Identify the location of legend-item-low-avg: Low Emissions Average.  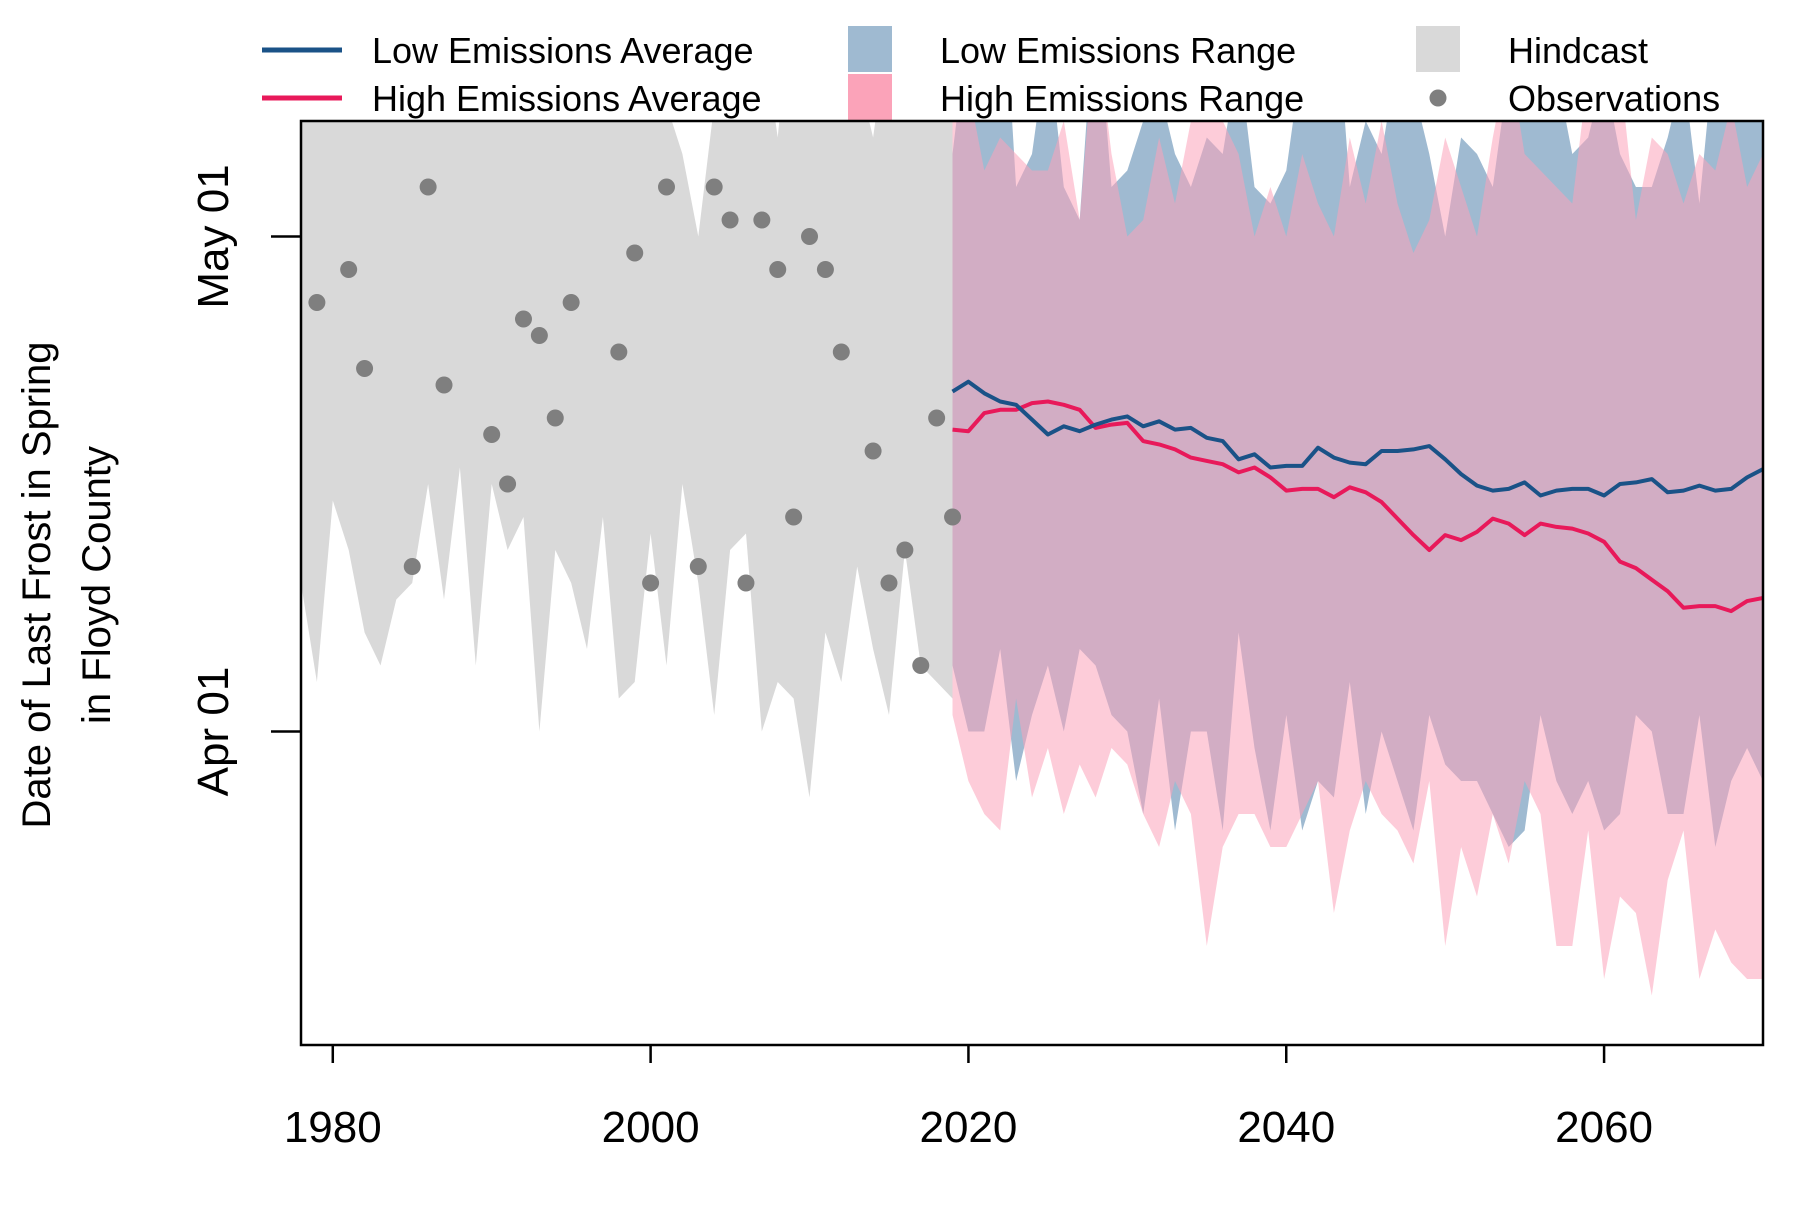
(508, 50).